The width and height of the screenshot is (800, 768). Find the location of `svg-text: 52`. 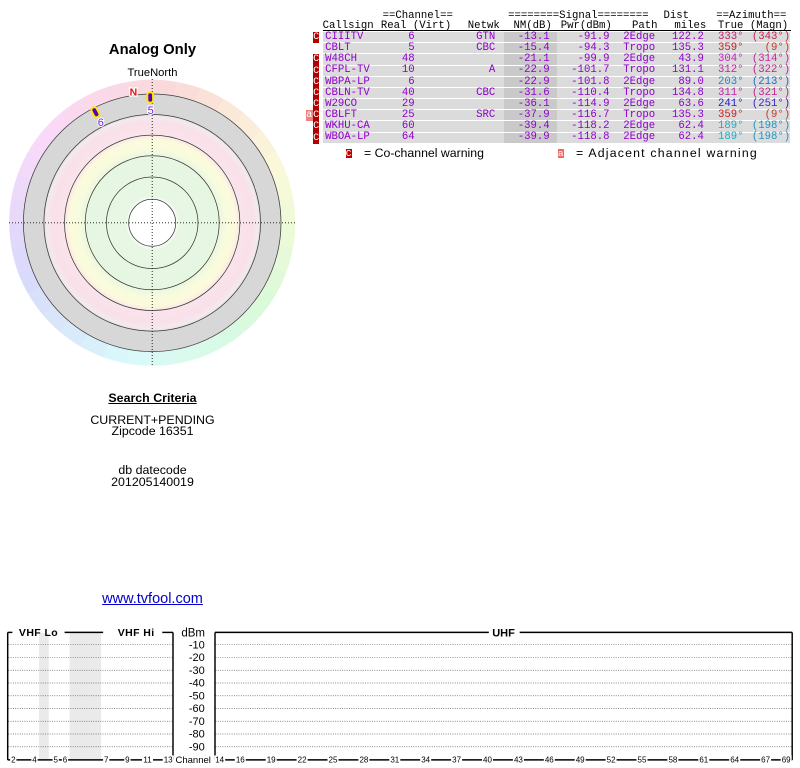

svg-text: 52 is located at coordinates (611, 760).